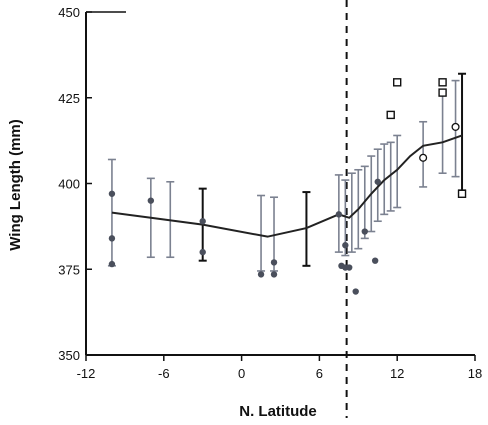  I want to click on y-tick-label: 450, so click(69, 12).